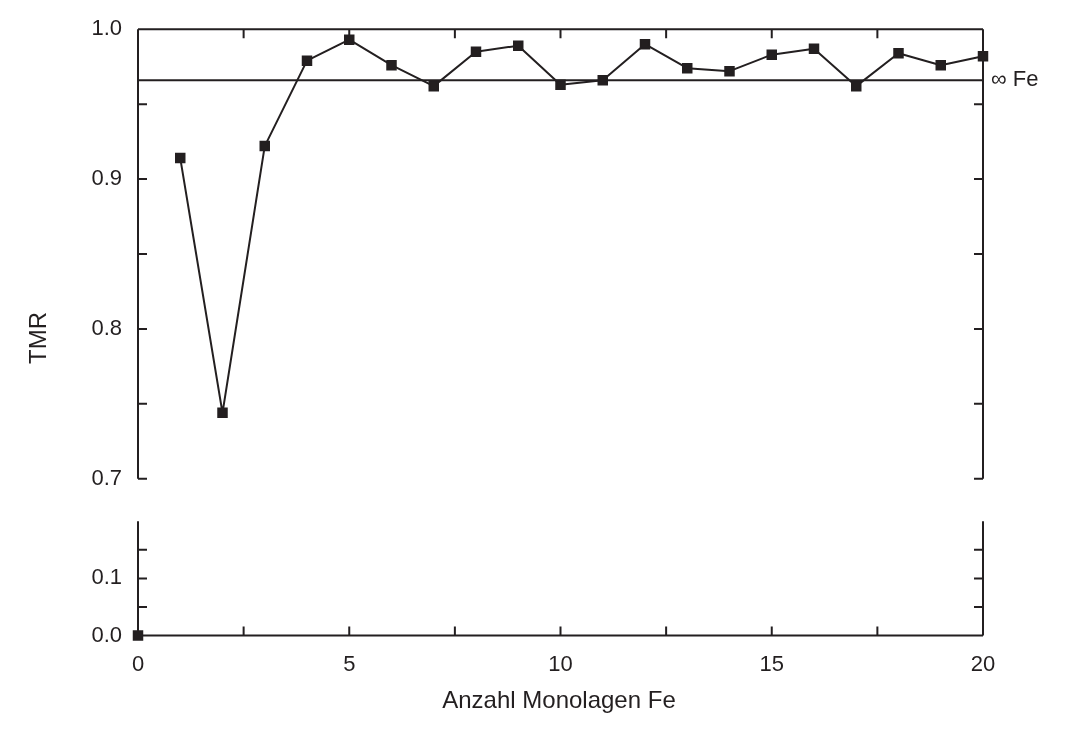 Image resolution: width=1069 pixels, height=742 pixels. I want to click on x-tick-label: 15, so click(771, 663).